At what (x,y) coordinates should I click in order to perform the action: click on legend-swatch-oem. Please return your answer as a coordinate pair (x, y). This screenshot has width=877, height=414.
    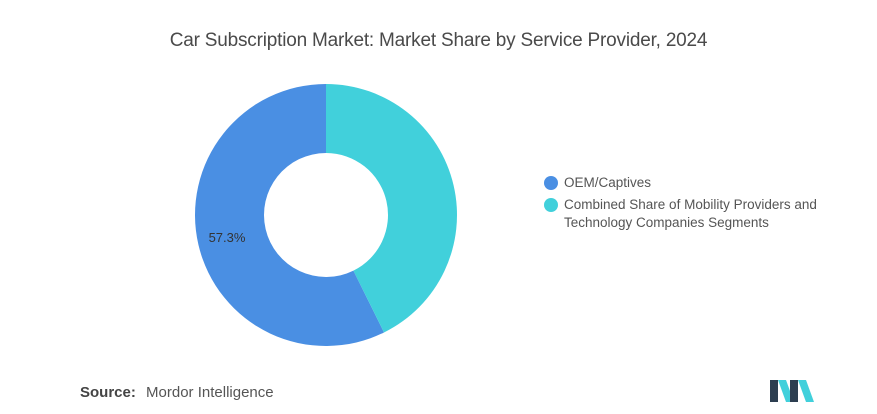
    Looking at the image, I should click on (551, 183).